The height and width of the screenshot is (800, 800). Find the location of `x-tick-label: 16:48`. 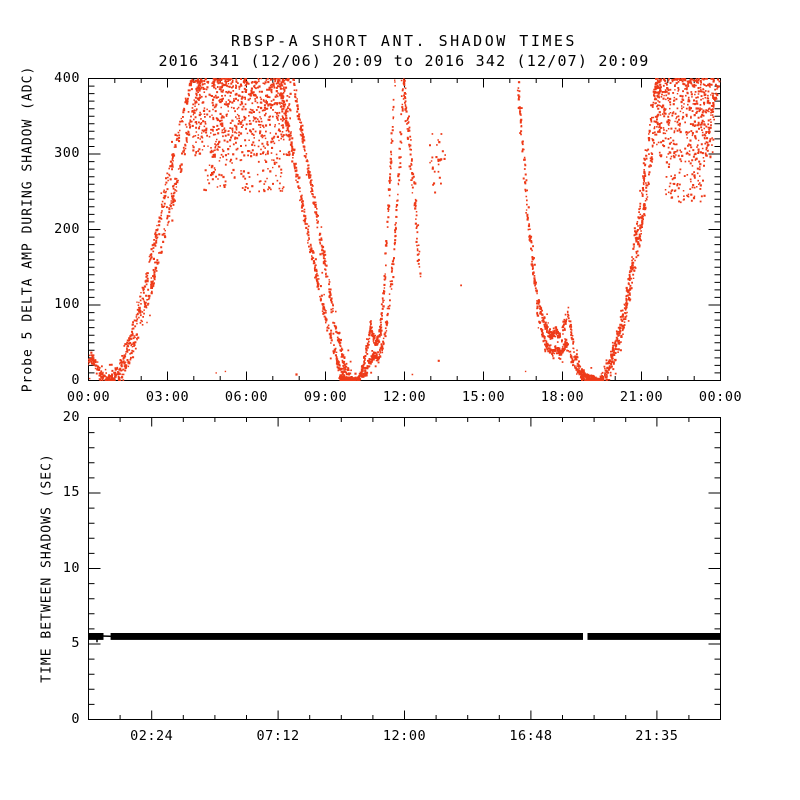

x-tick-label: 16:48 is located at coordinates (531, 736).